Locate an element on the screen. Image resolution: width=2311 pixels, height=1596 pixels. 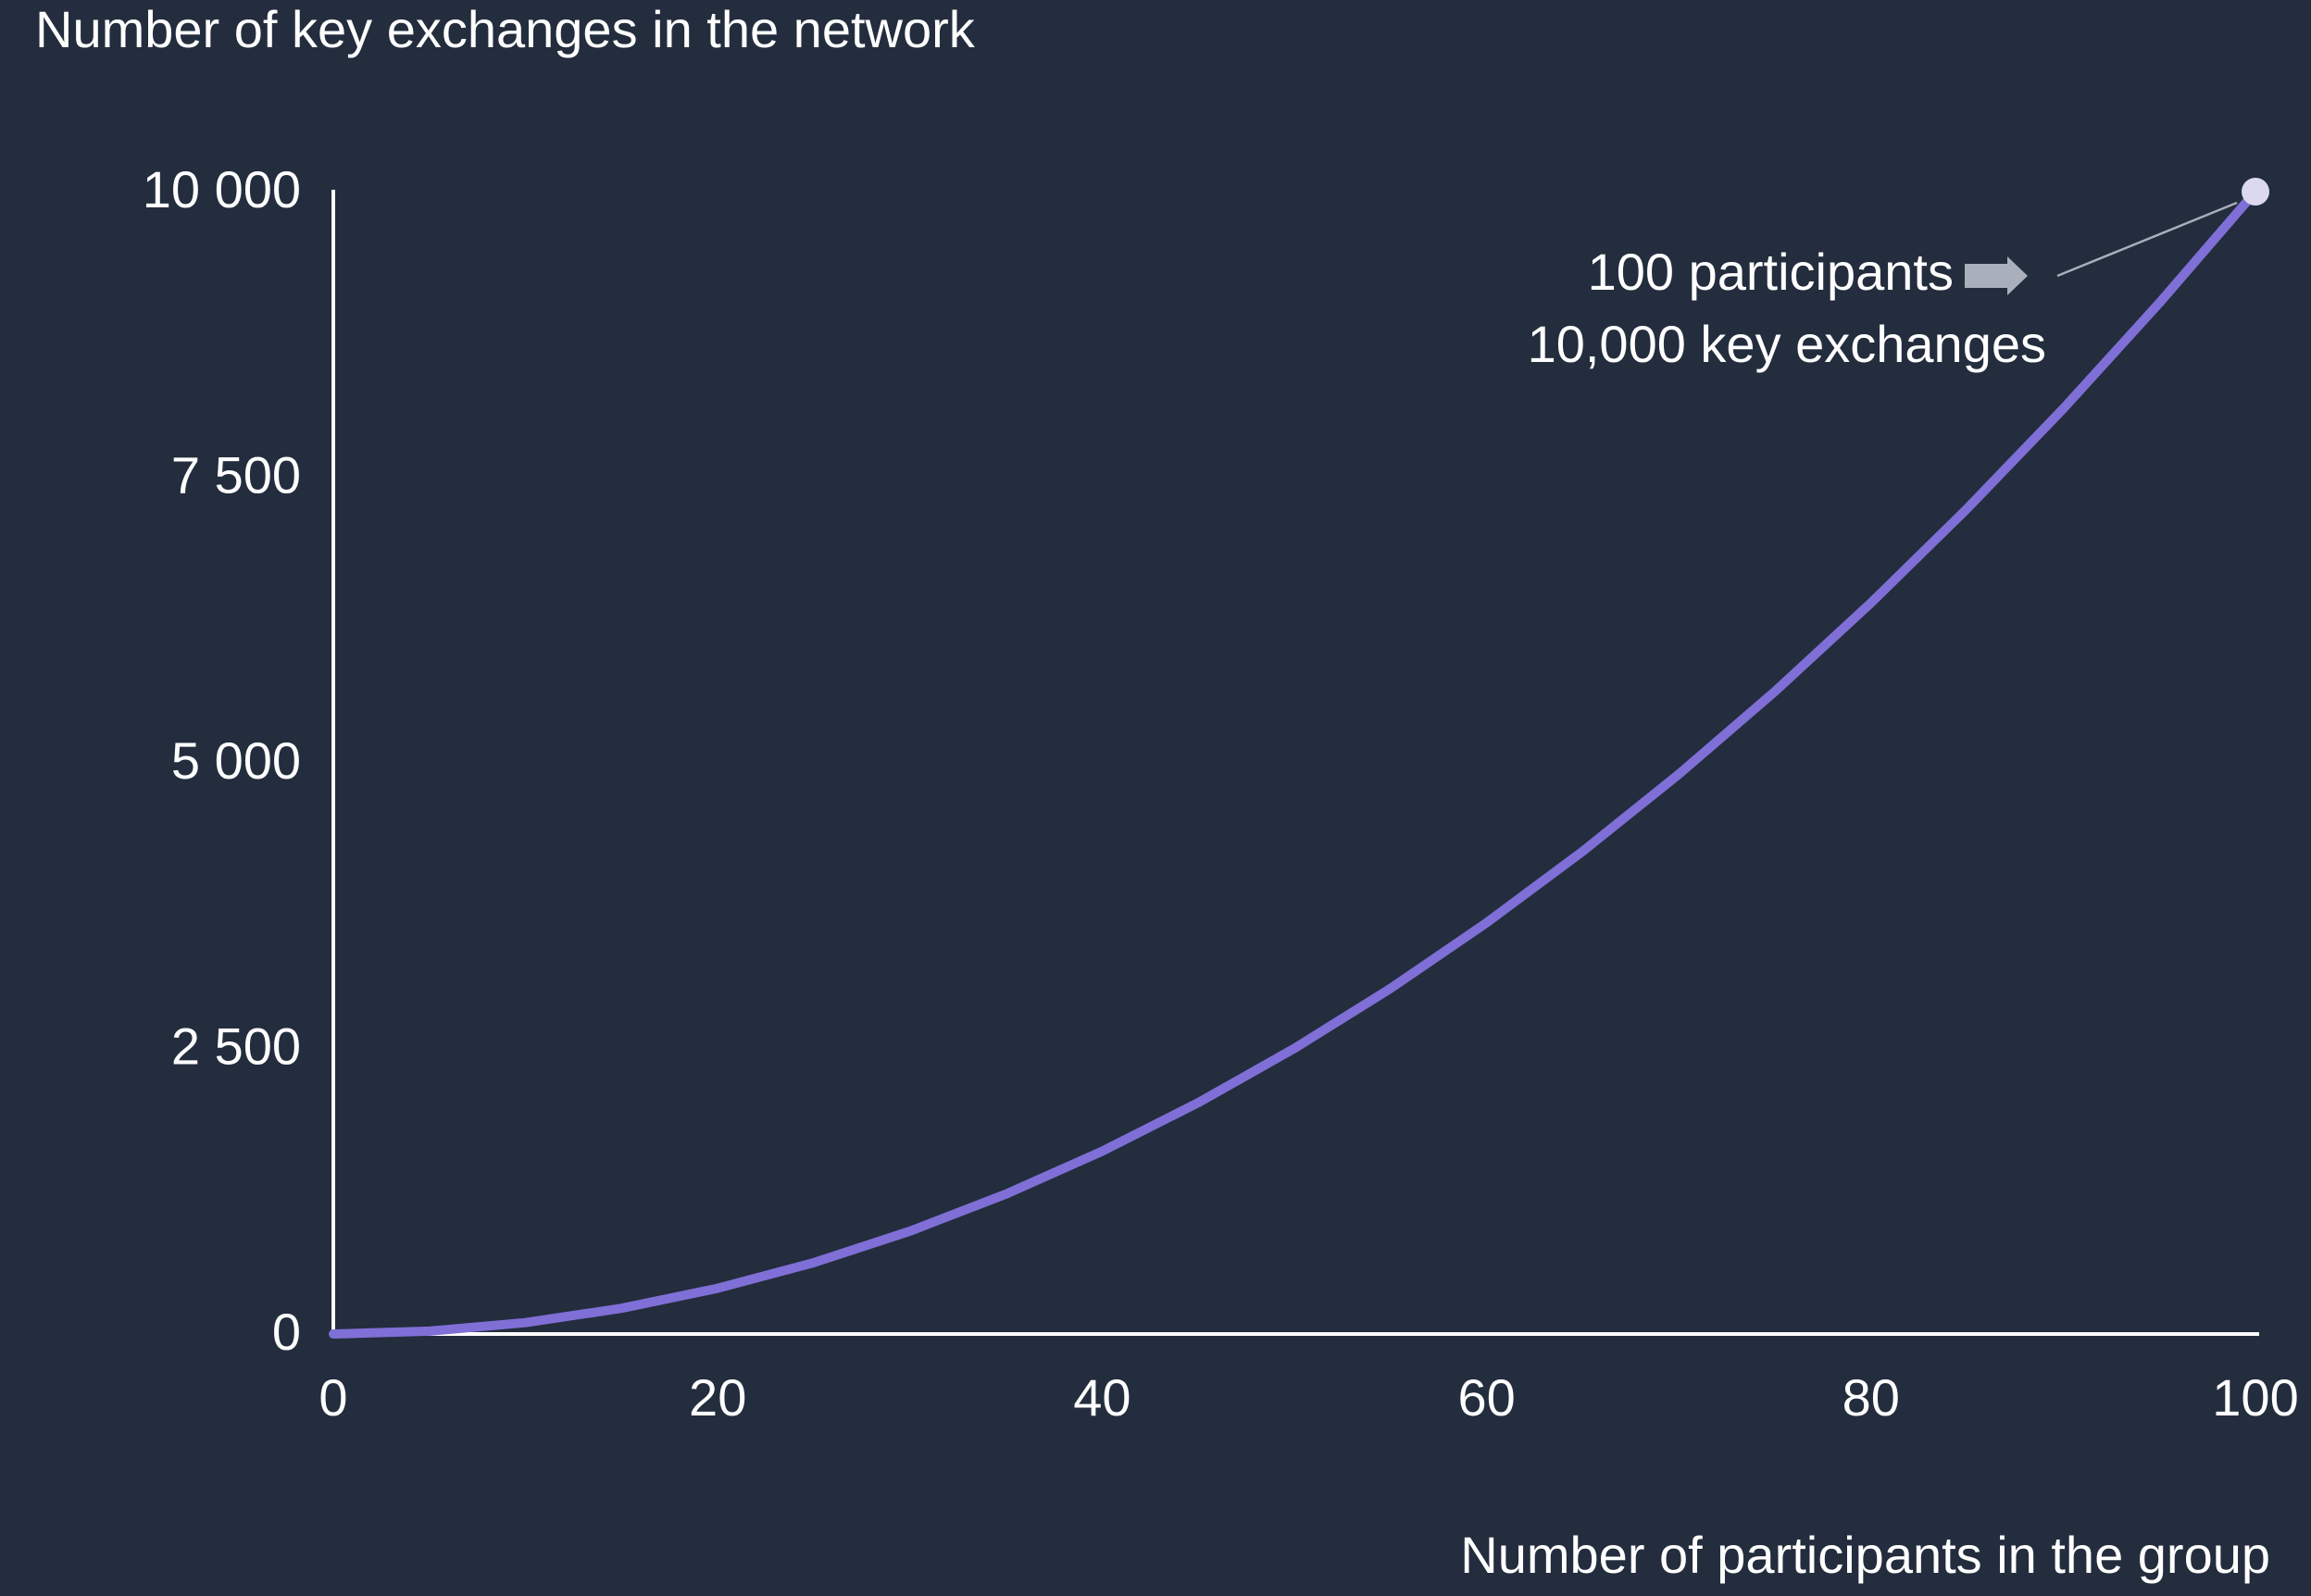
x-tick-label: 0 is located at coordinates (333, 1397).